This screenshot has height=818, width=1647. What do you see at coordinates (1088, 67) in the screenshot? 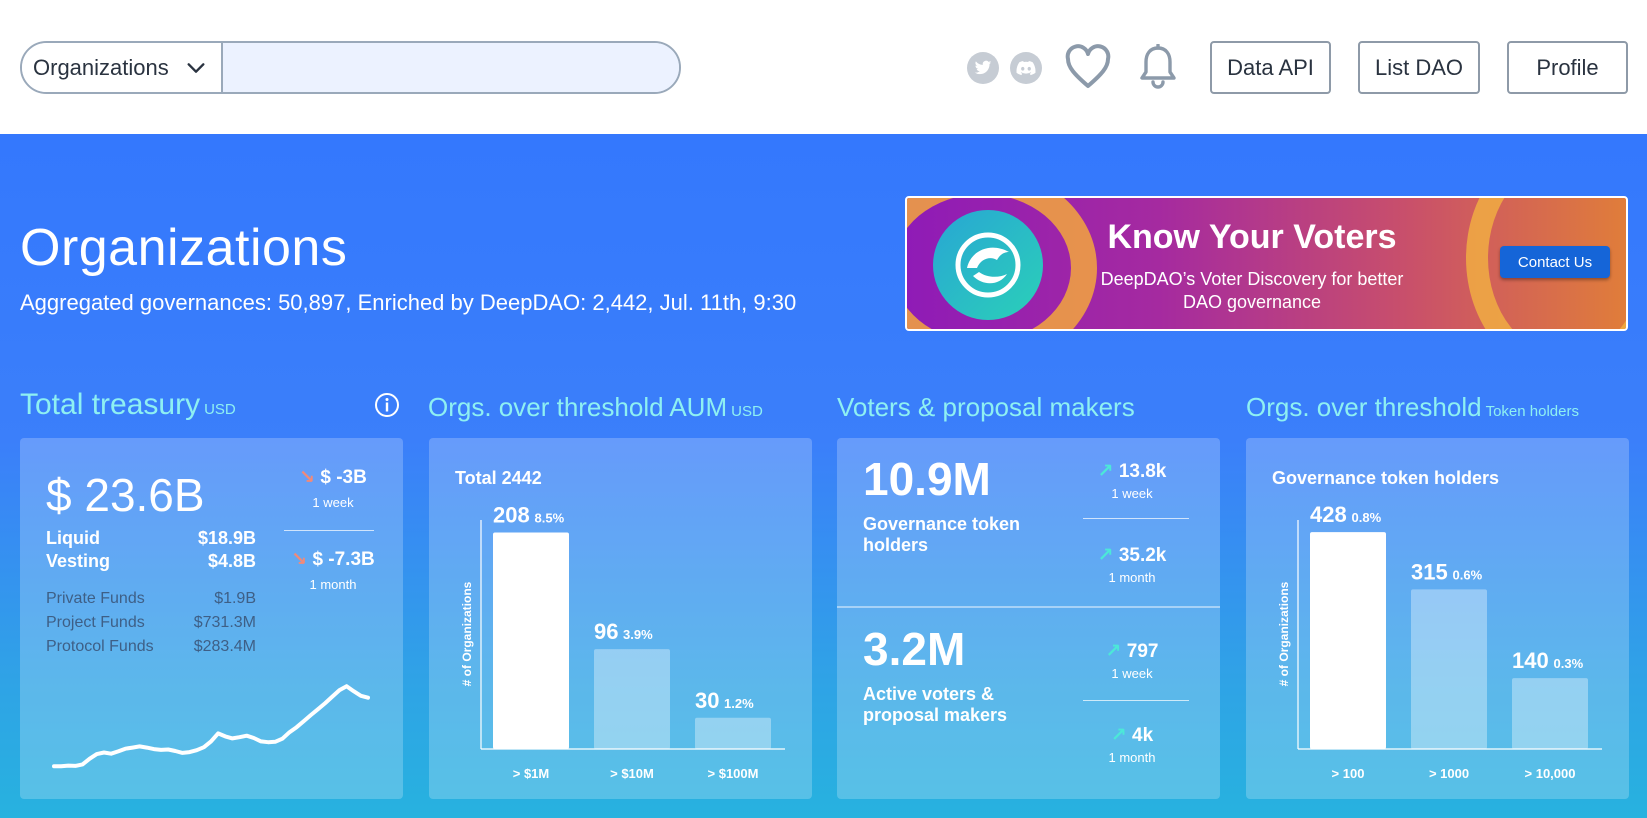
I see `heart-icon` at bounding box center [1088, 67].